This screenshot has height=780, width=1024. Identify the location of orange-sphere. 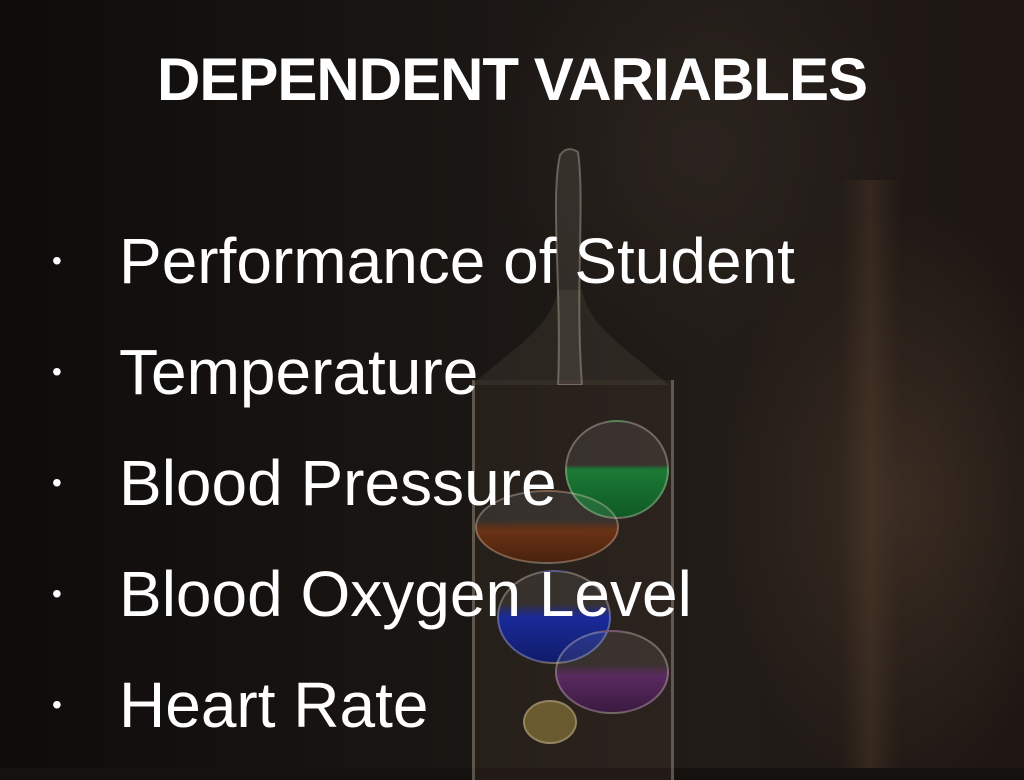
(547, 527).